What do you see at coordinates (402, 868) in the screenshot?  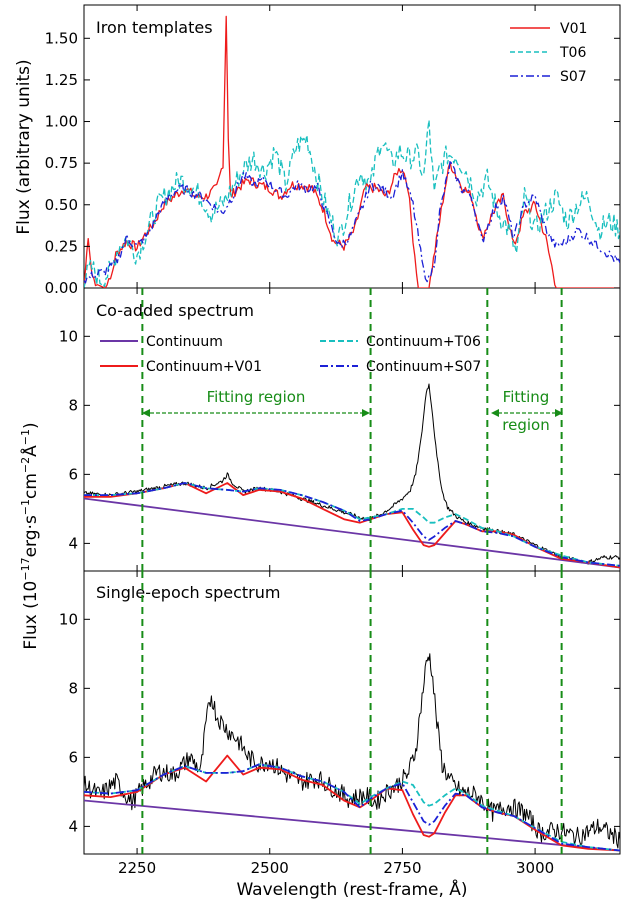 I see `xtick-label-2: 2750` at bounding box center [402, 868].